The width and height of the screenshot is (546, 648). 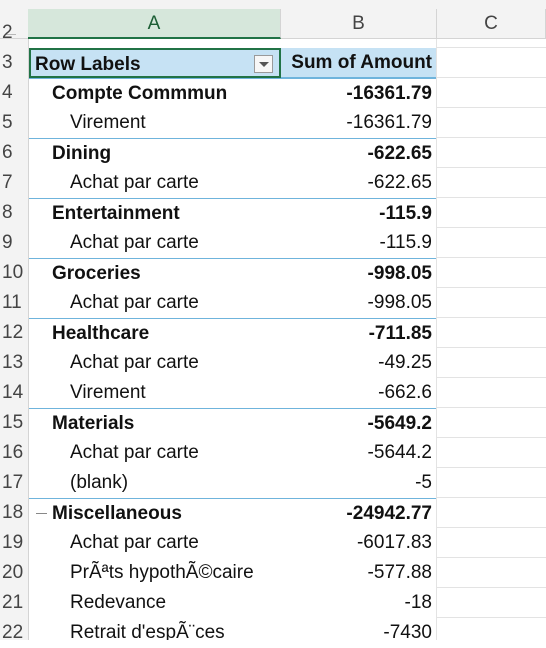 What do you see at coordinates (13, 632) in the screenshot?
I see `row-header: 22` at bounding box center [13, 632].